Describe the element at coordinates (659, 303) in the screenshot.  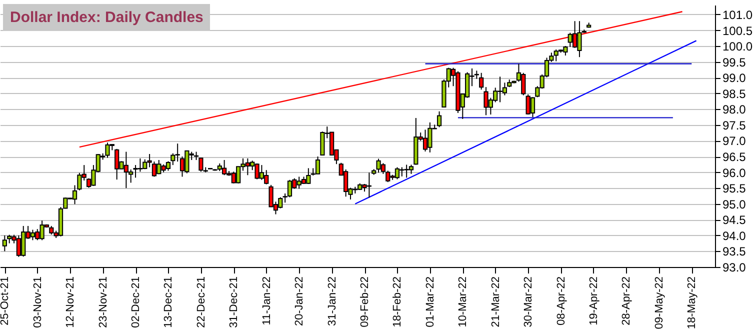
I see `x-tick-label: 09-May-22` at that location.